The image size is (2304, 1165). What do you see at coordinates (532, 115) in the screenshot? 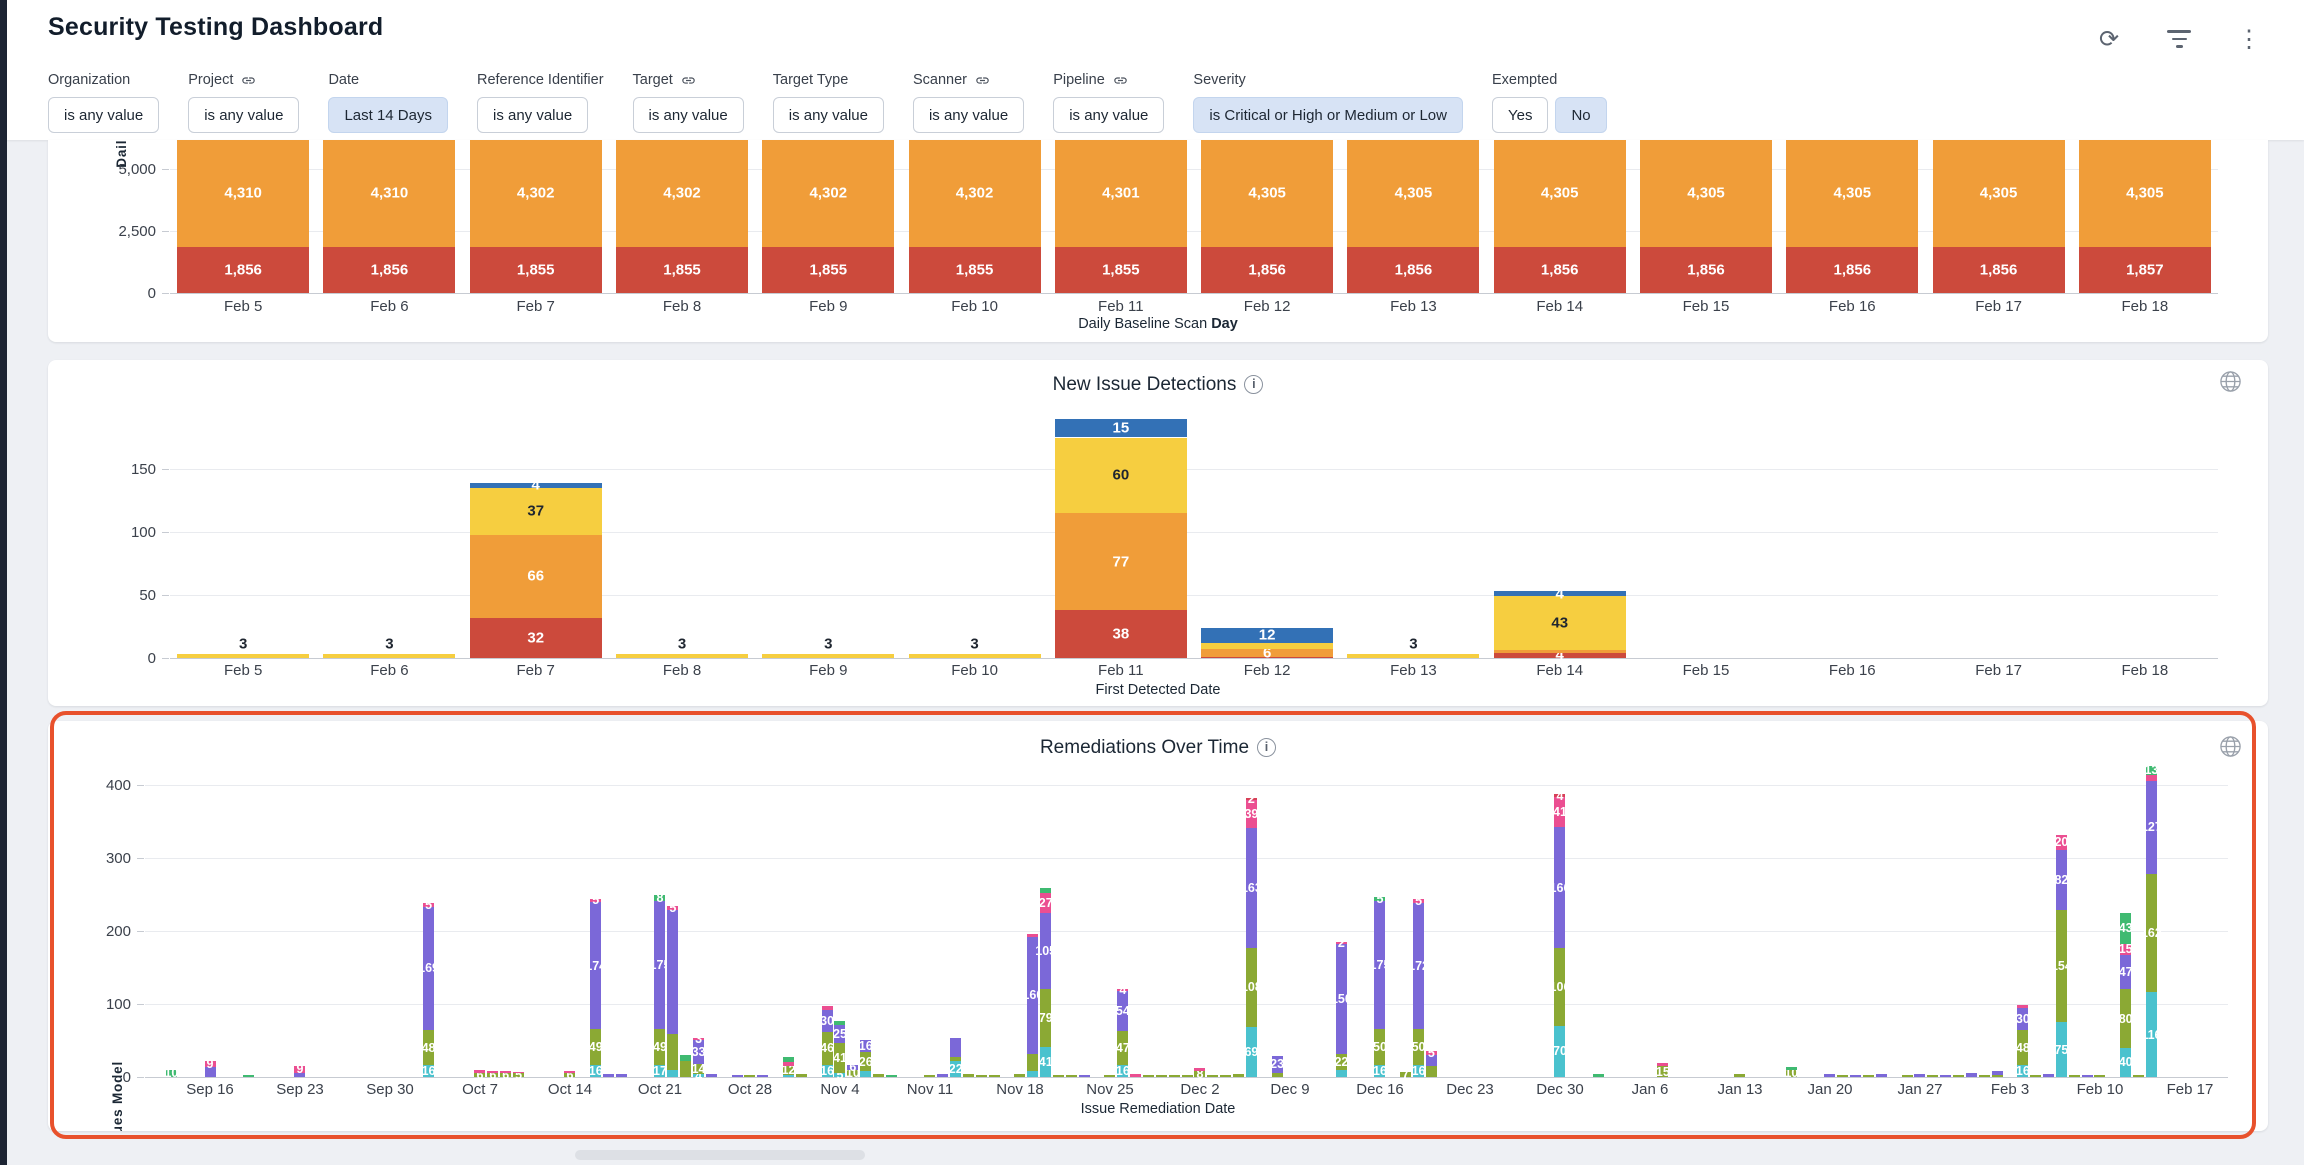
I see `filter-chip-reference-identifier: is any value` at bounding box center [532, 115].